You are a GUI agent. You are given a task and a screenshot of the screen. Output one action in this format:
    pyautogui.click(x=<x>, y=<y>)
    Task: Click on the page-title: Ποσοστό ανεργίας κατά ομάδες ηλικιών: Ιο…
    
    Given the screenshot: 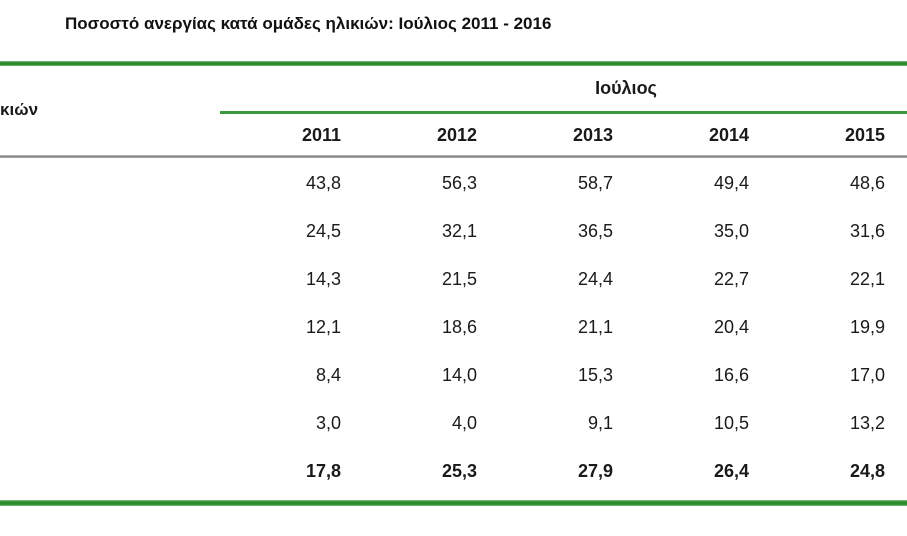 What is the action you would take?
    pyautogui.click(x=308, y=23)
    